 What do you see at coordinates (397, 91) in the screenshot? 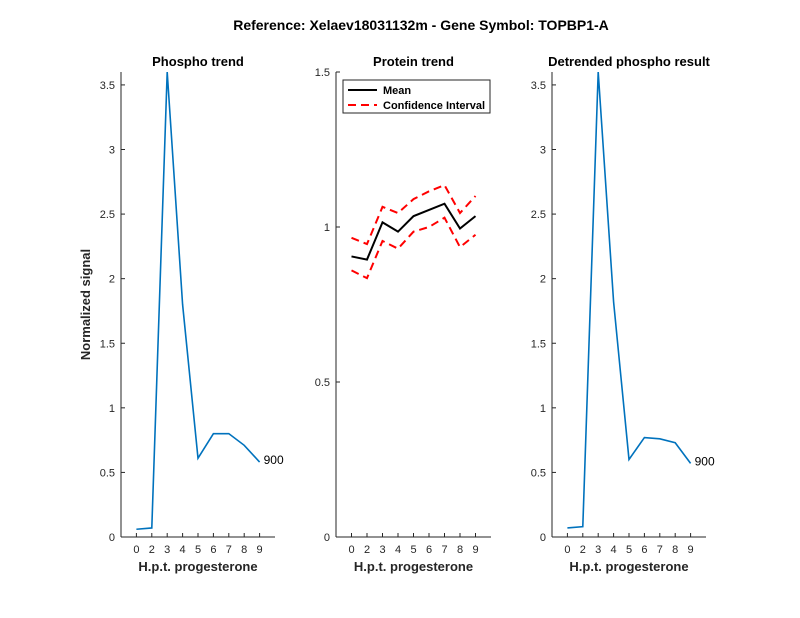
I see `legend-label: Mean` at bounding box center [397, 91].